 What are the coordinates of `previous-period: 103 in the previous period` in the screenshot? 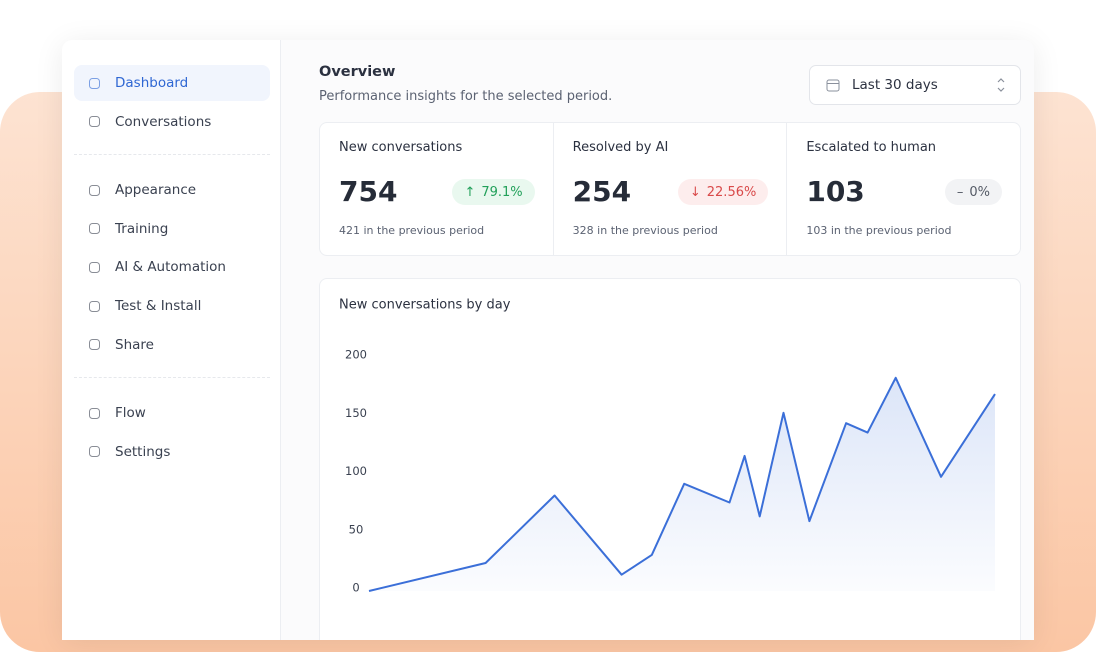 It's located at (879, 230).